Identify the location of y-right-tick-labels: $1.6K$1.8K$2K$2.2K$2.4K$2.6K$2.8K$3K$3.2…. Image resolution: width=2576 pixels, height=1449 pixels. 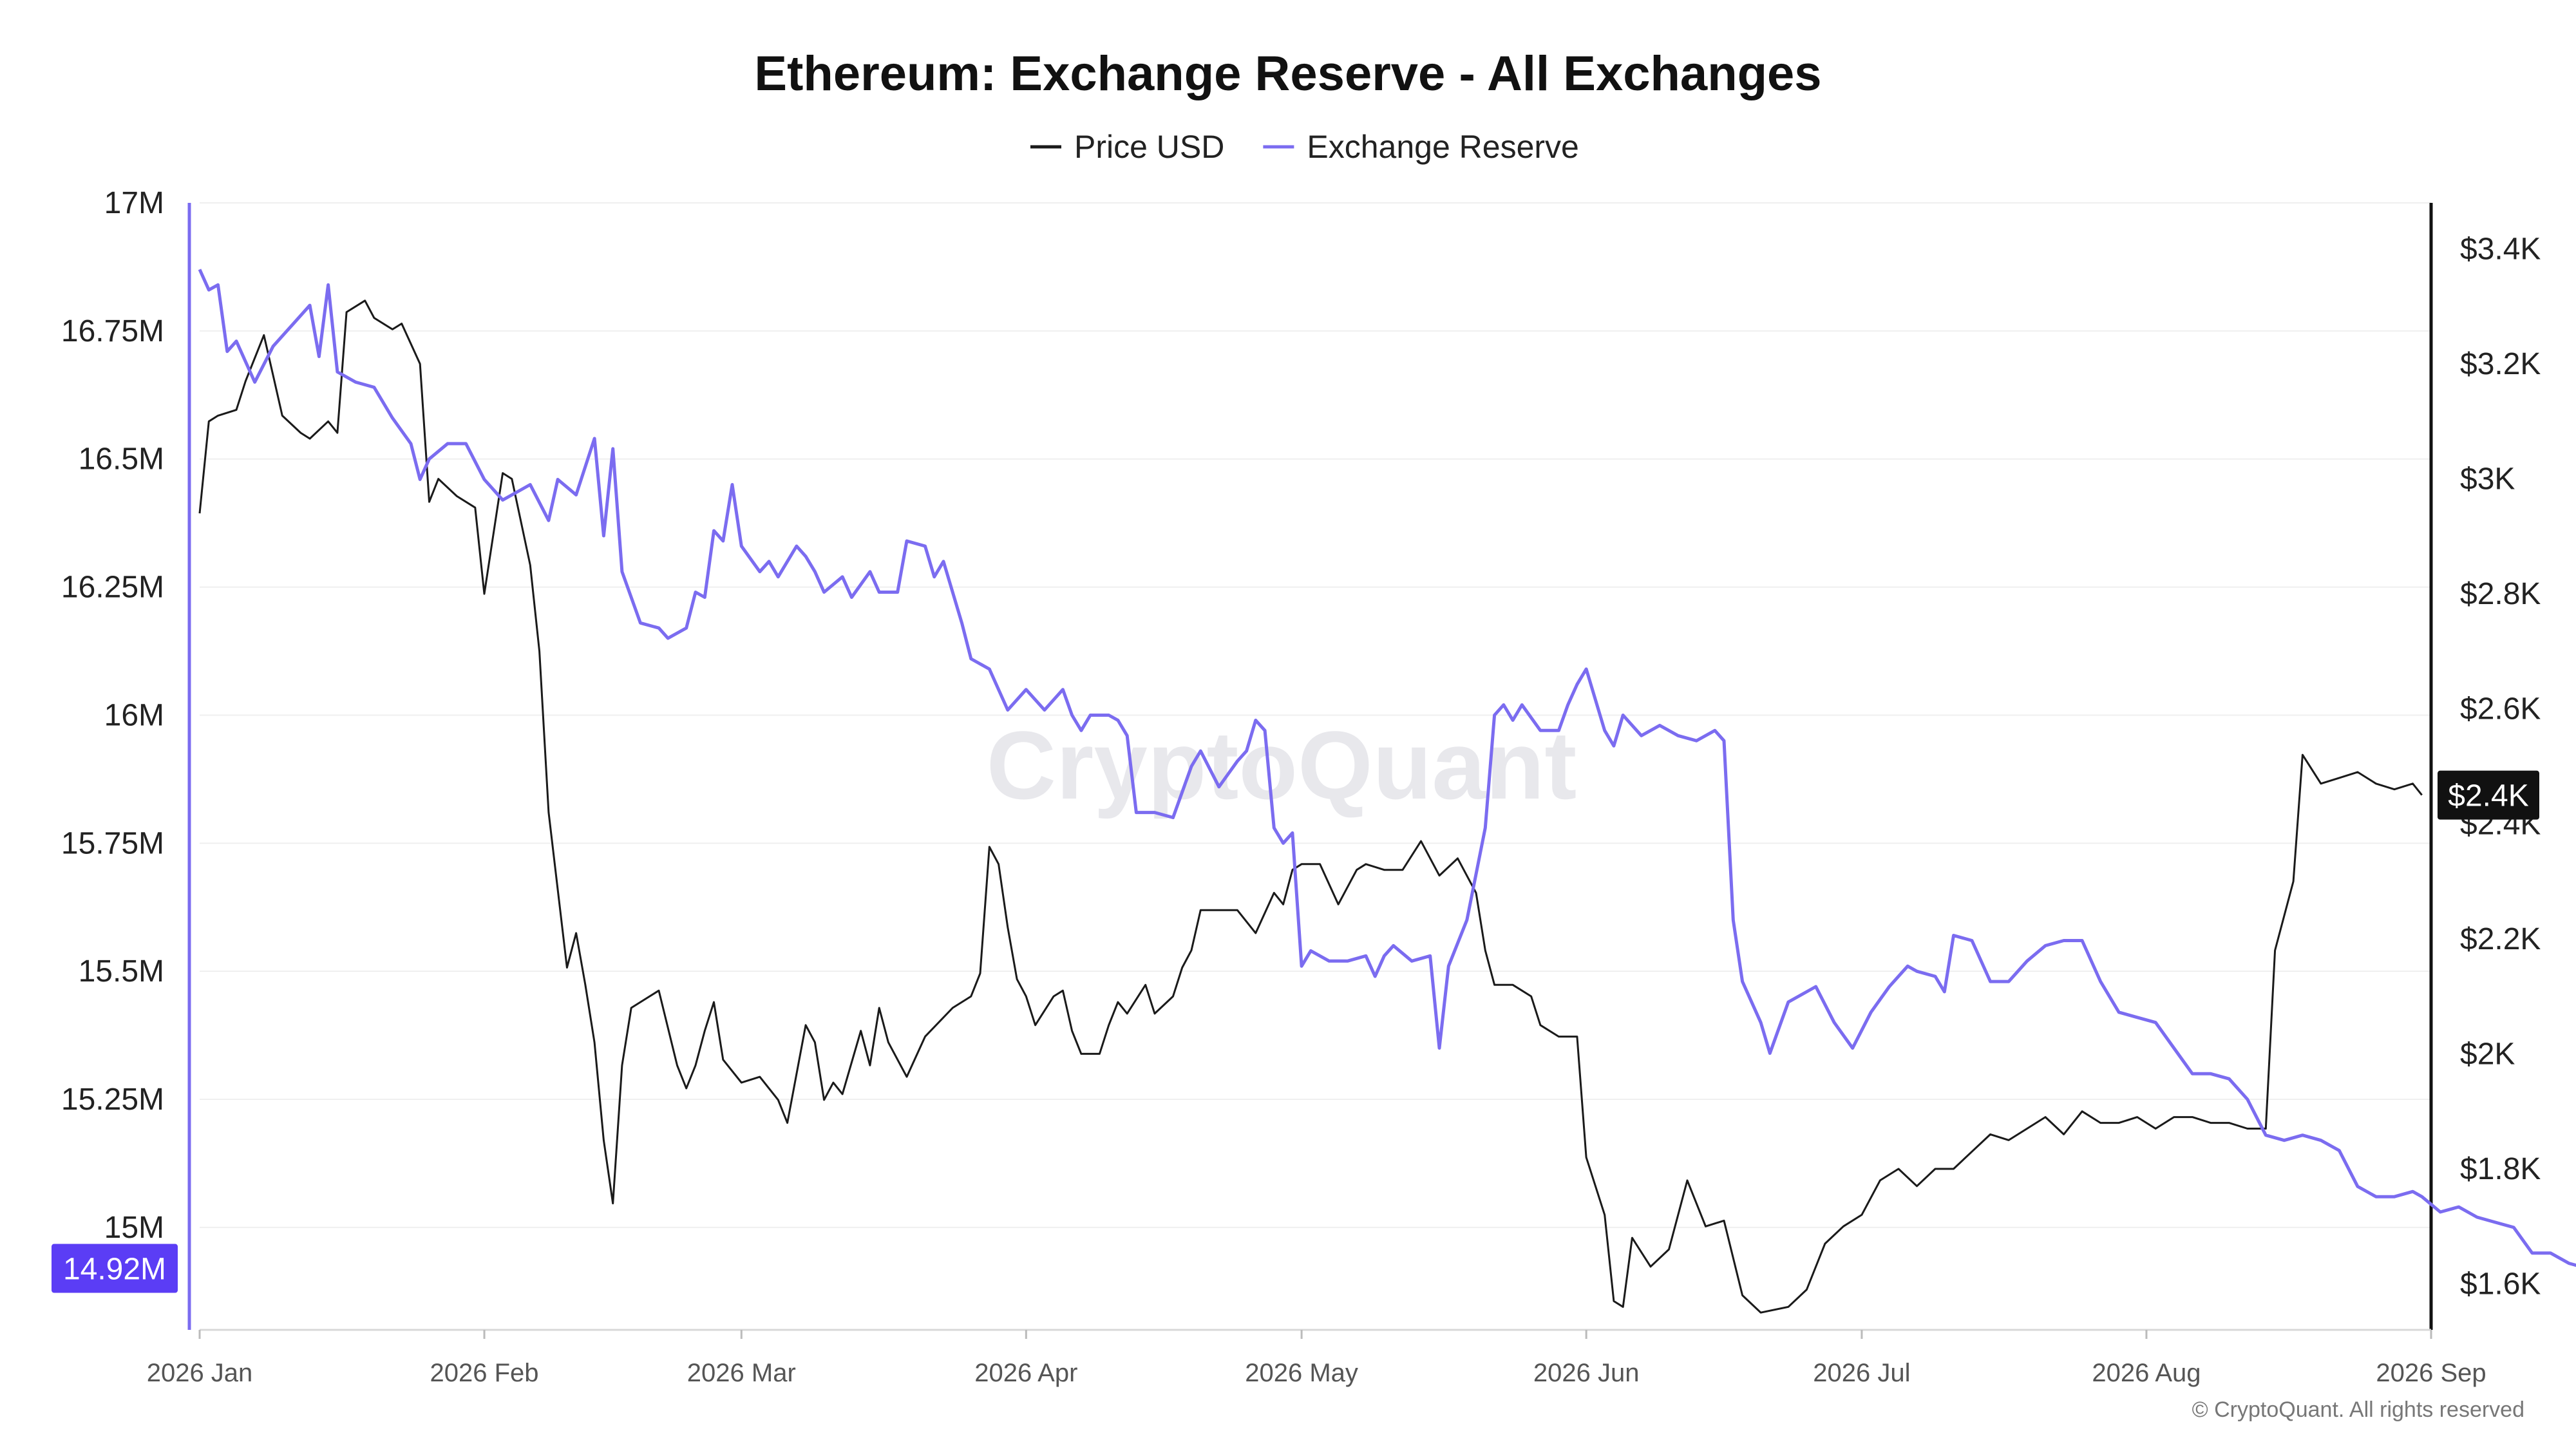
(2500, 766).